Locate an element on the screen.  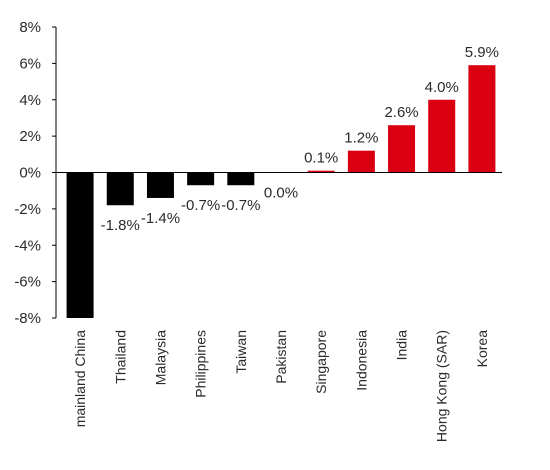
category-label: India is located at coordinates (402, 345).